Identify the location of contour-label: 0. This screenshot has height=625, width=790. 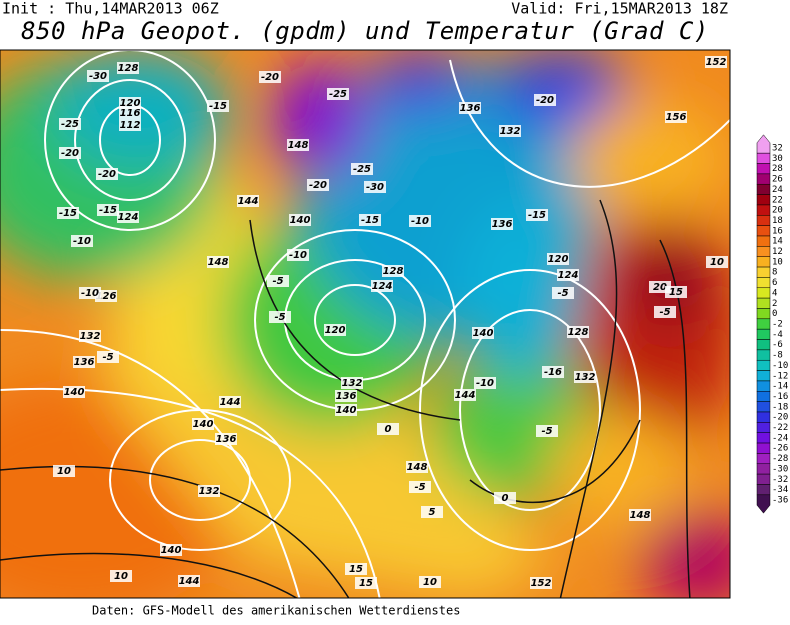
(505, 498).